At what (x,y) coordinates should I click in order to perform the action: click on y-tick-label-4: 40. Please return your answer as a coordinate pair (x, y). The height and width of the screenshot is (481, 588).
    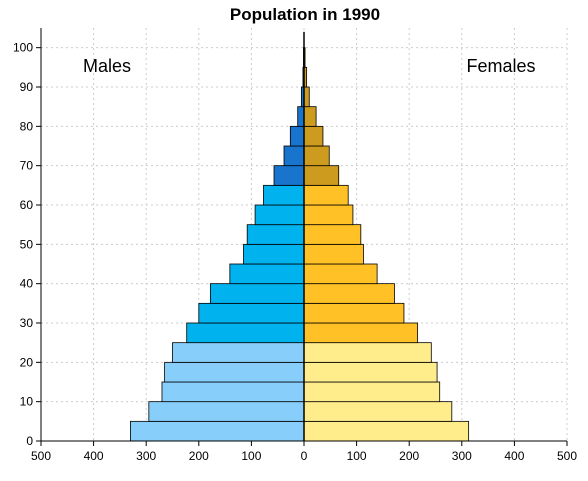
    Looking at the image, I should click on (27, 284).